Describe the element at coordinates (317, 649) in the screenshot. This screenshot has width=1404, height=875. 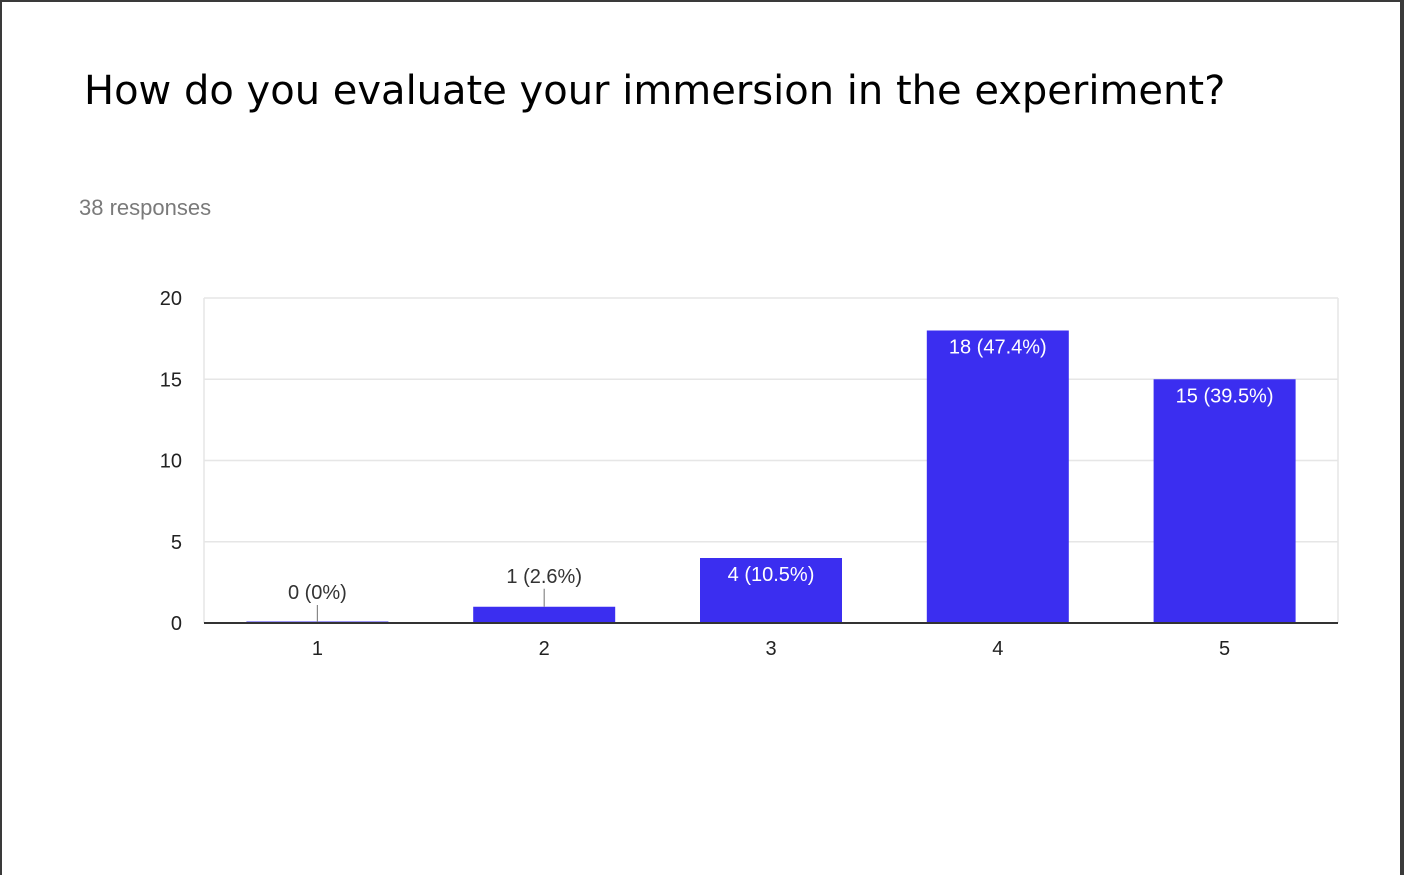
I see `x-tick-label: 1` at that location.